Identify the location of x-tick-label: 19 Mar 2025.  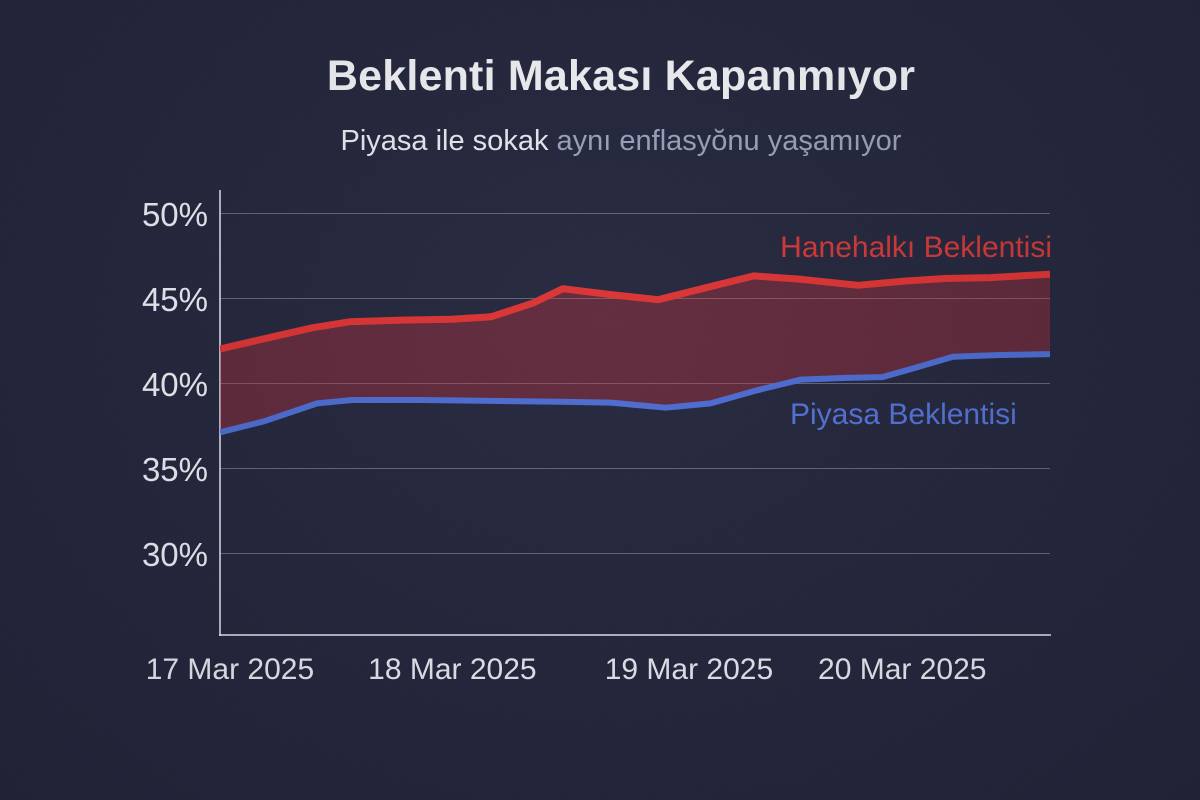
(689, 669).